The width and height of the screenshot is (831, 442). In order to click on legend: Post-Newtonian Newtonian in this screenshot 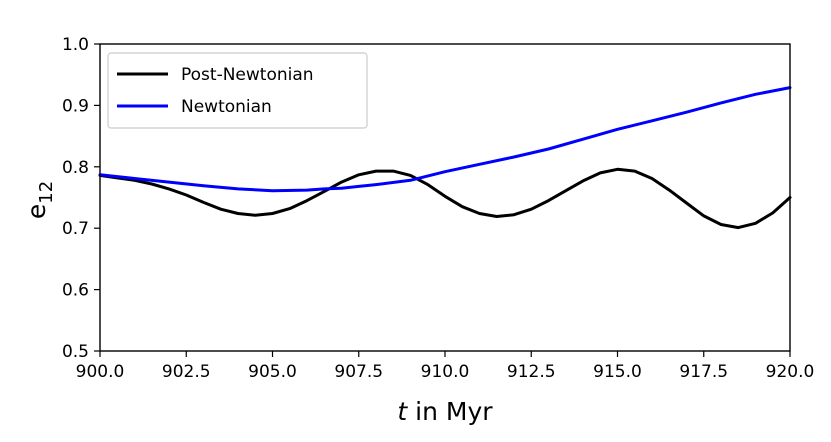, I will do `click(237, 90)`.